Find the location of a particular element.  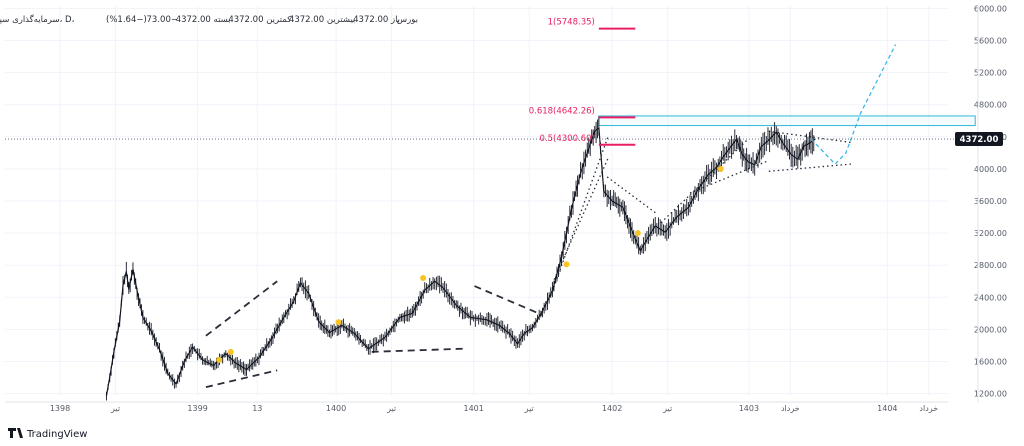

legend-open-value: 4372.00 is located at coordinates (370, 20).